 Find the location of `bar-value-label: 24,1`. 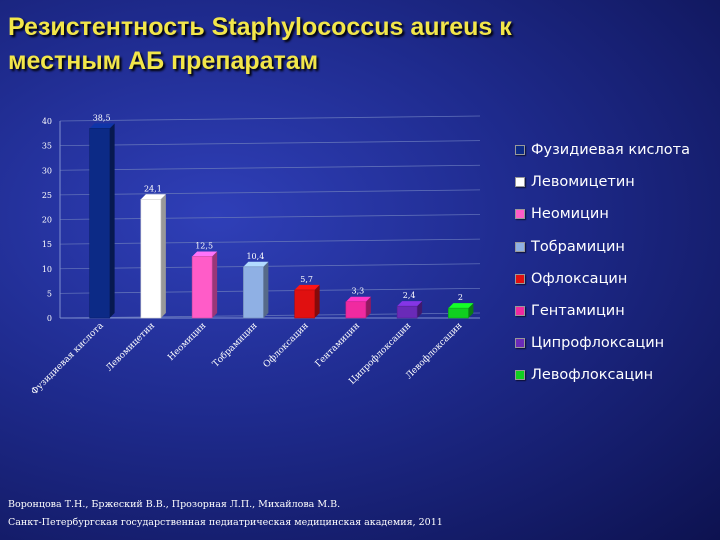

bar-value-label: 24,1 is located at coordinates (153, 188).